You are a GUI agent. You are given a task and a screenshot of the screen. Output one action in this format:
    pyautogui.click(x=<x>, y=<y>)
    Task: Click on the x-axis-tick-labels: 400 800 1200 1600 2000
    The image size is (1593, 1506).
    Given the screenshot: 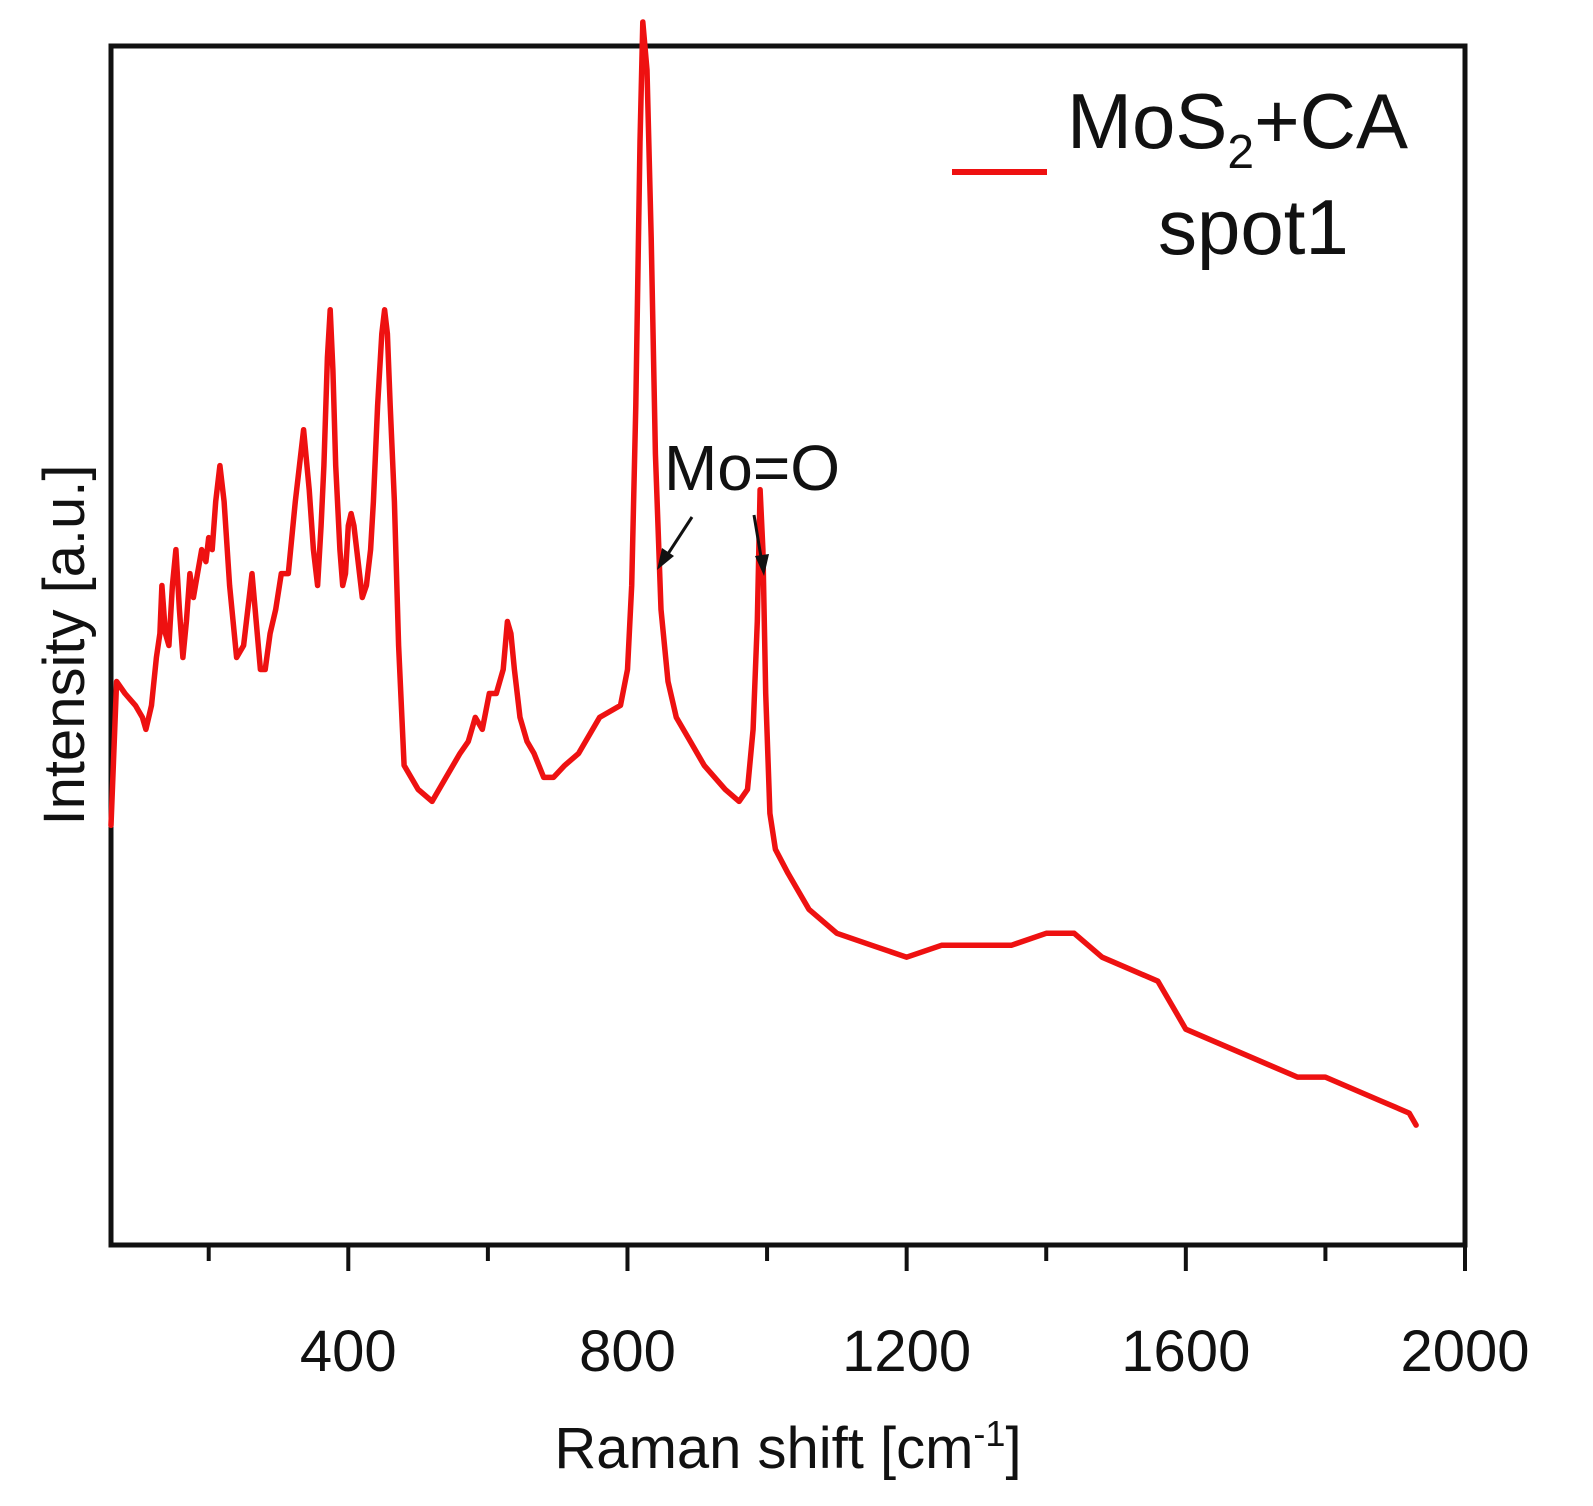 What is the action you would take?
    pyautogui.click(x=915, y=1351)
    